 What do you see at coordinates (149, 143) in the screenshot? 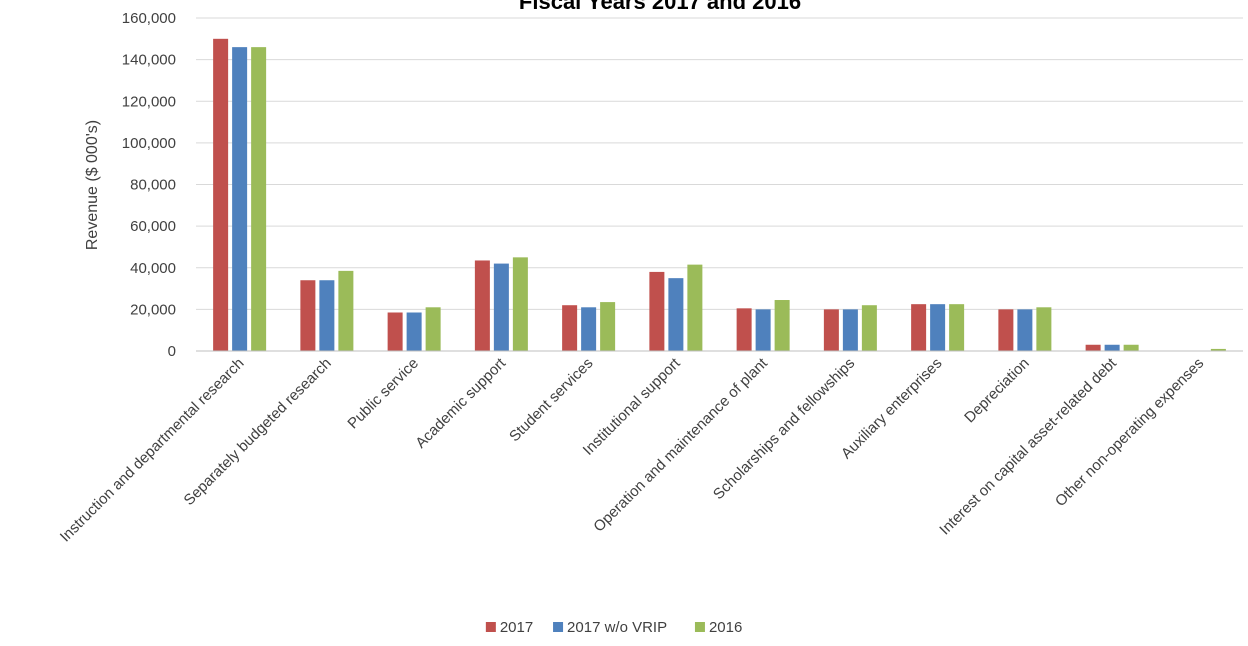
I see `y-tick-label: 100,000` at bounding box center [149, 143].